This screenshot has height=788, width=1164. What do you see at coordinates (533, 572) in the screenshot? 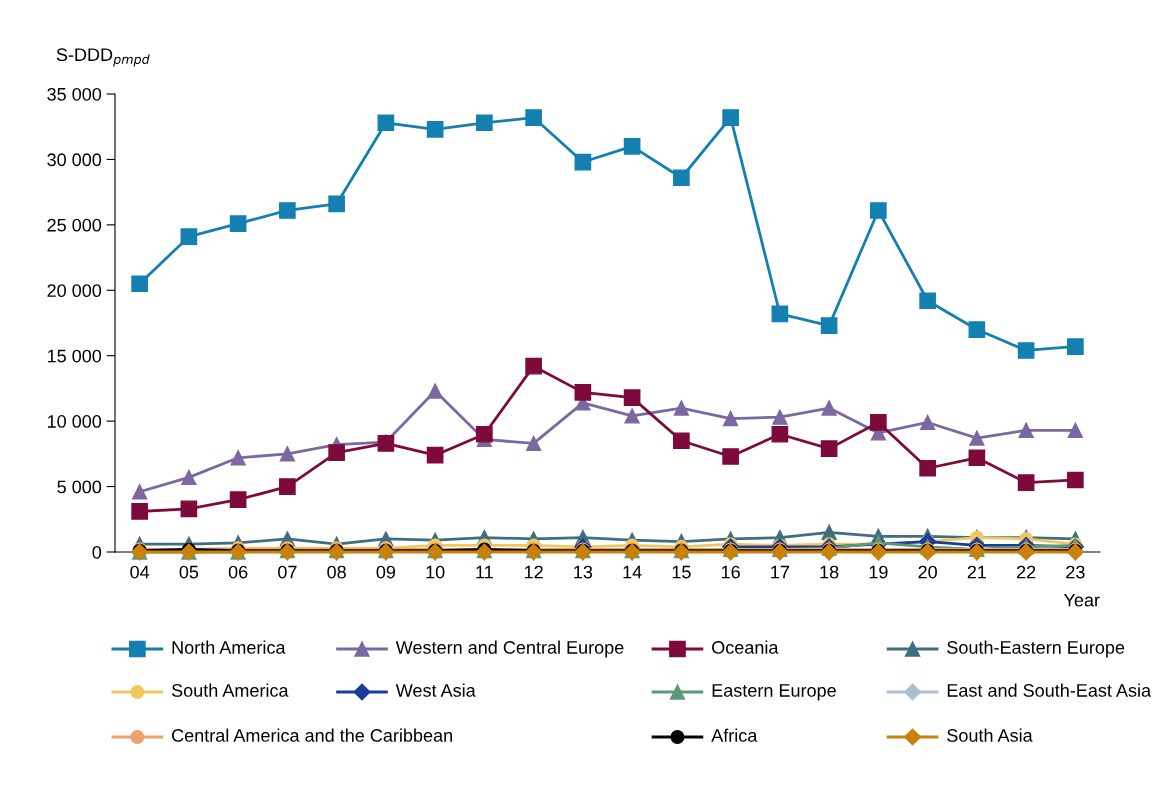
I see `x-tick-label: 12` at bounding box center [533, 572].